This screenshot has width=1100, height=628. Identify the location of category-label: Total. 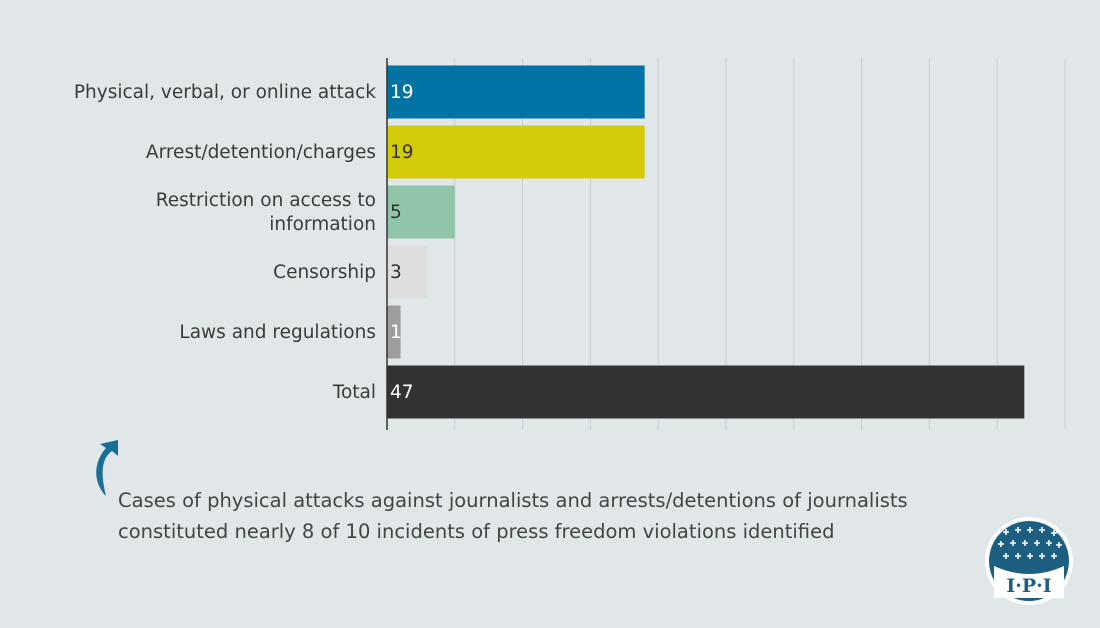
(354, 392).